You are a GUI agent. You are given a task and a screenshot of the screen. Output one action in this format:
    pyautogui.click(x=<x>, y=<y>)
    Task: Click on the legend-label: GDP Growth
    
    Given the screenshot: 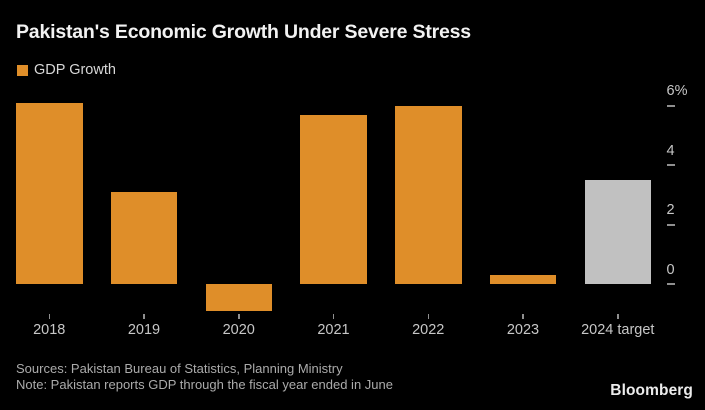 What is the action you would take?
    pyautogui.click(x=75, y=70)
    